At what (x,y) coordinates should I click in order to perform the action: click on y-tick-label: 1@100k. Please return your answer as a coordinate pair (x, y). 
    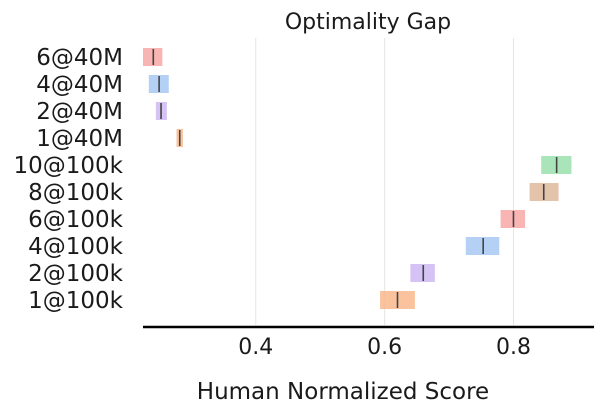
    Looking at the image, I should click on (76, 301).